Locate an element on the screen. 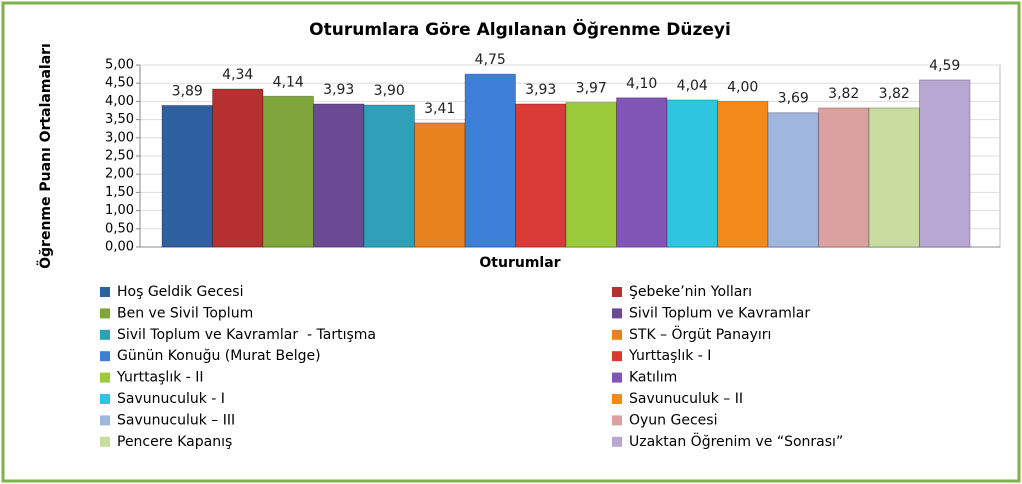 The image size is (1022, 484). data-label: 3,90 is located at coordinates (389, 91).